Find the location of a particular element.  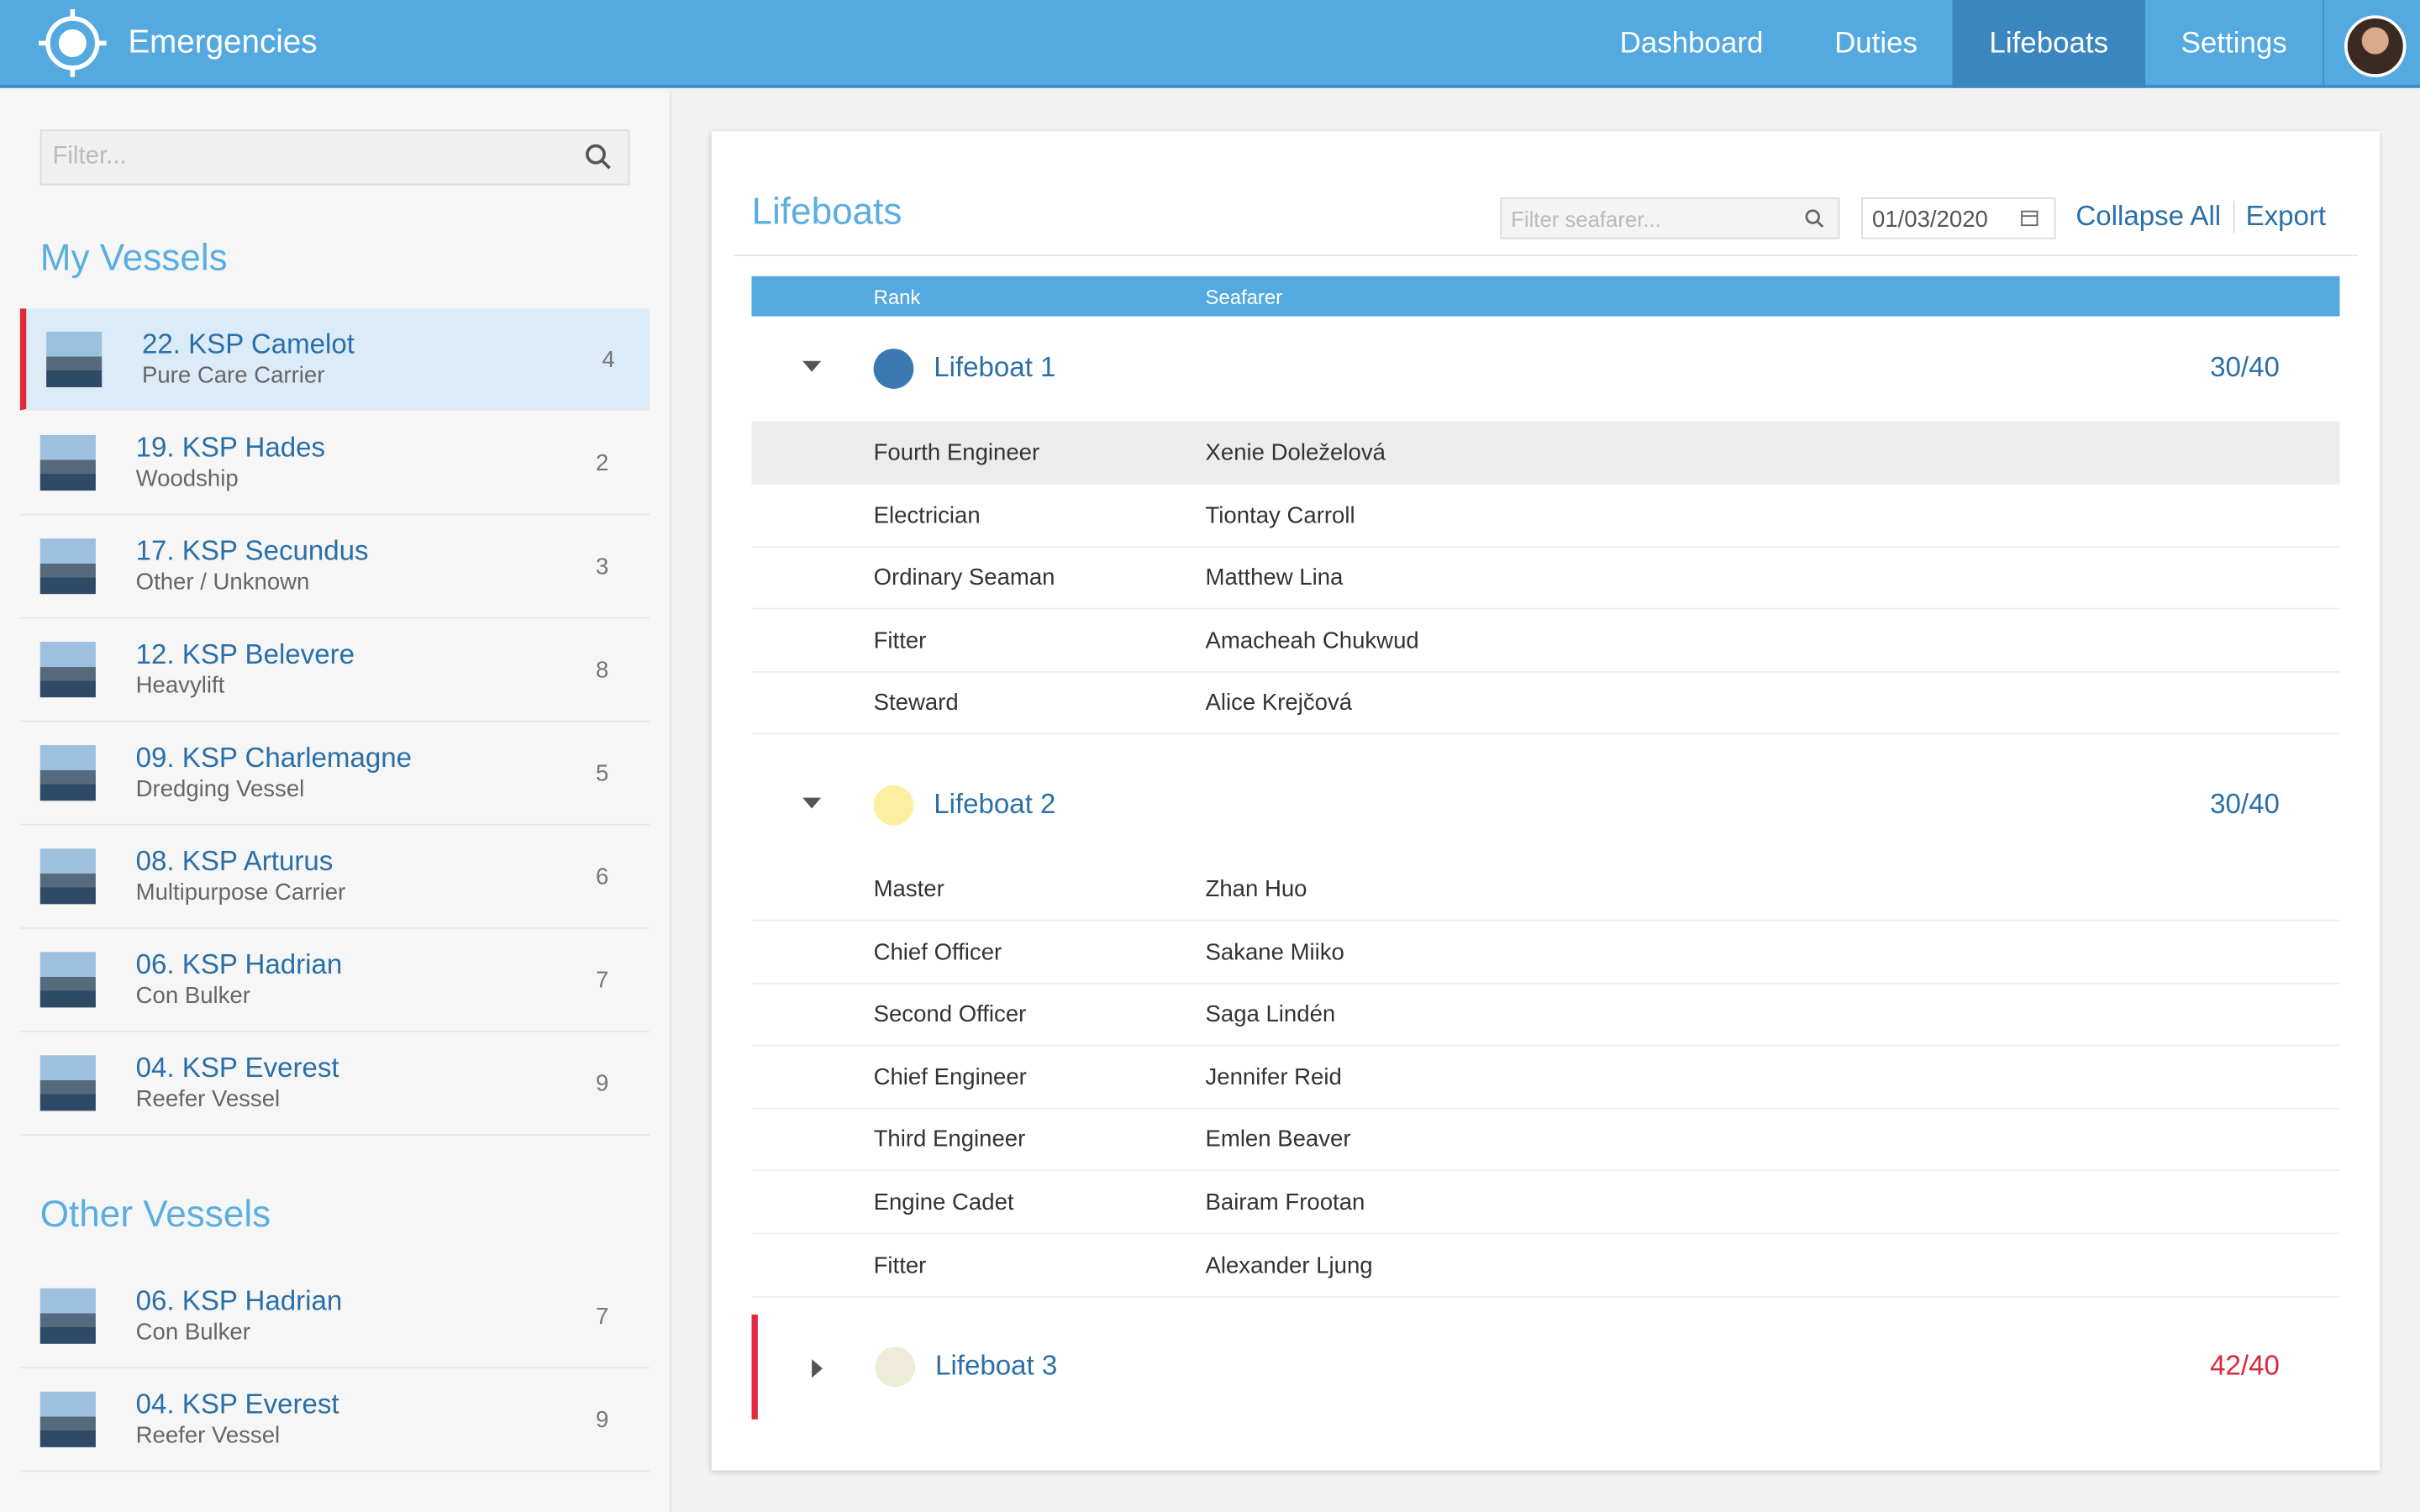

vessel-item: 19. KSP Hades Woodship 2 is located at coordinates (334, 464).